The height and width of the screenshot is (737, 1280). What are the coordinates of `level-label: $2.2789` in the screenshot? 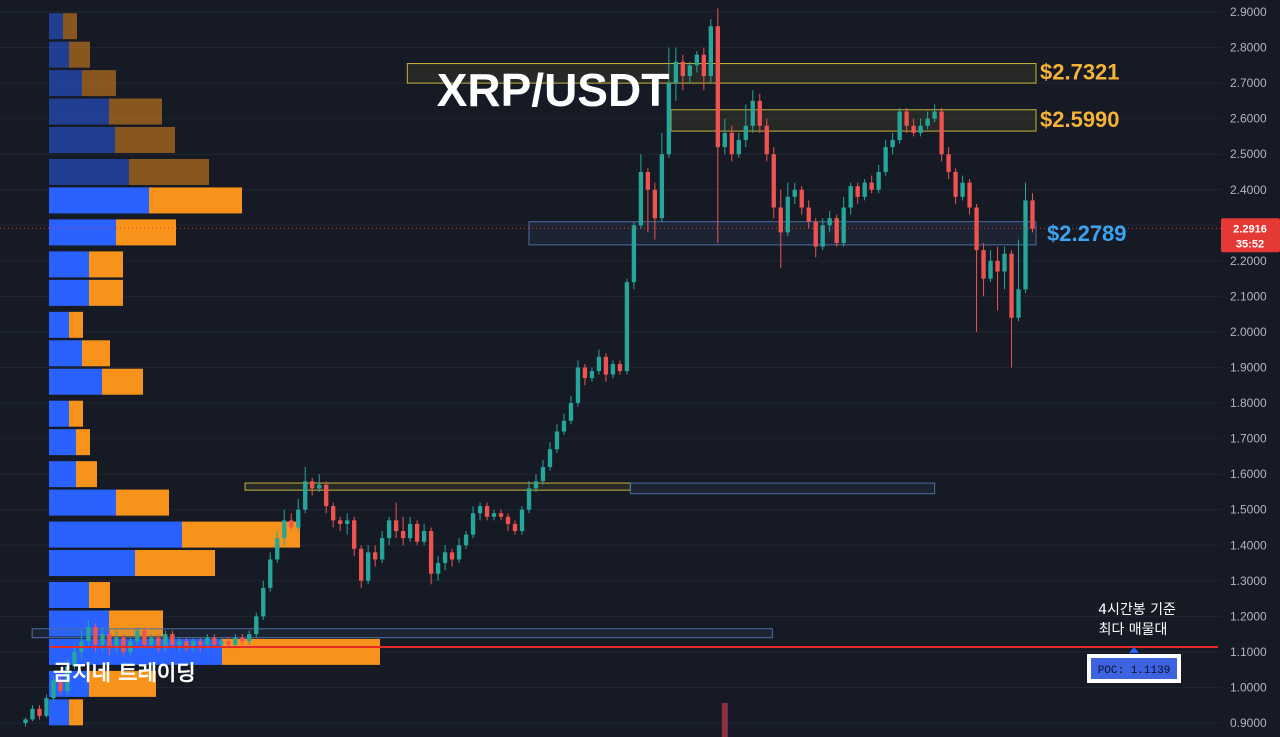 It's located at (1087, 233).